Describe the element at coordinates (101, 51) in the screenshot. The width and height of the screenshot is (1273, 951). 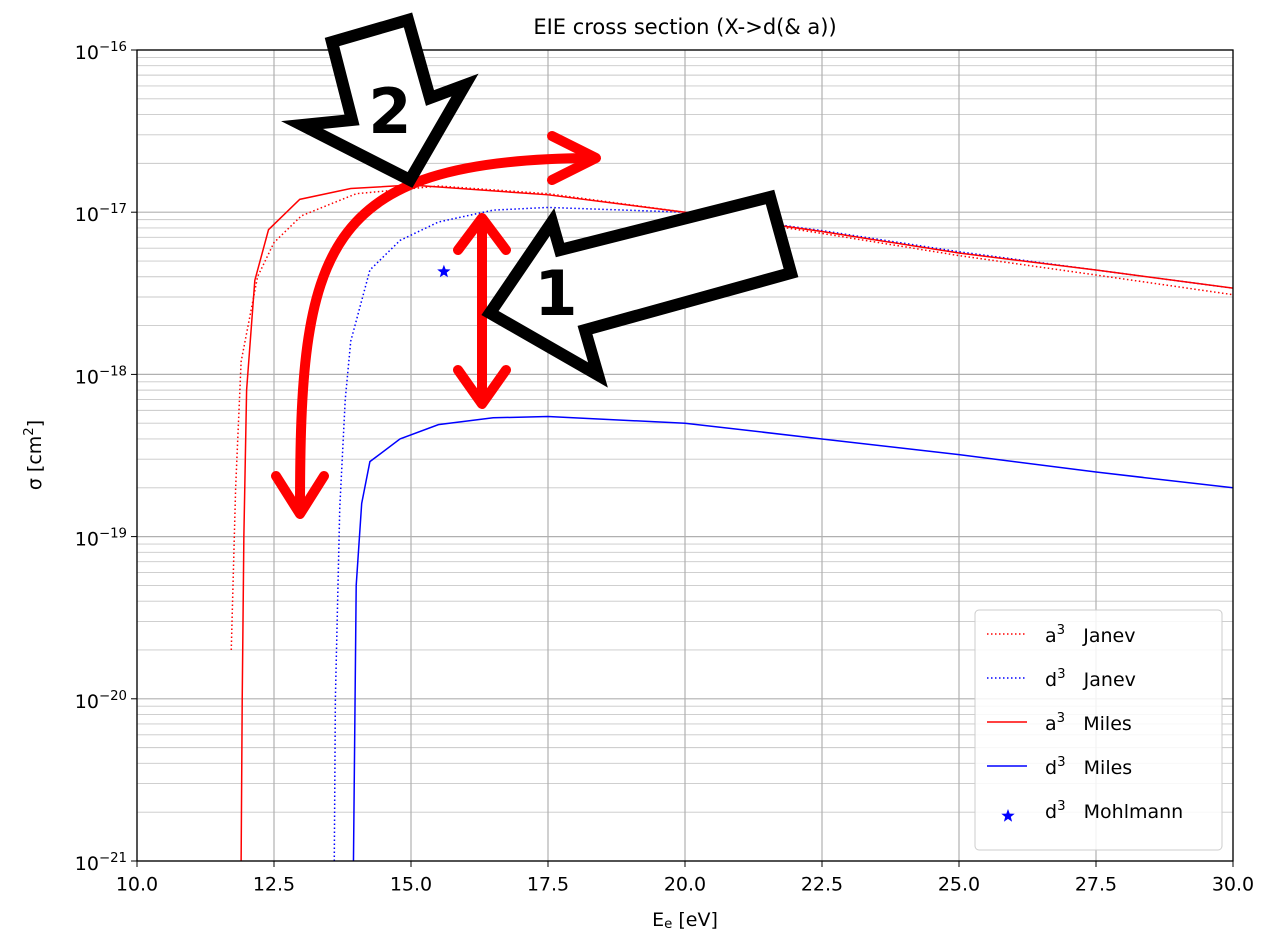
I see `y-tick-label: 10−16​` at that location.